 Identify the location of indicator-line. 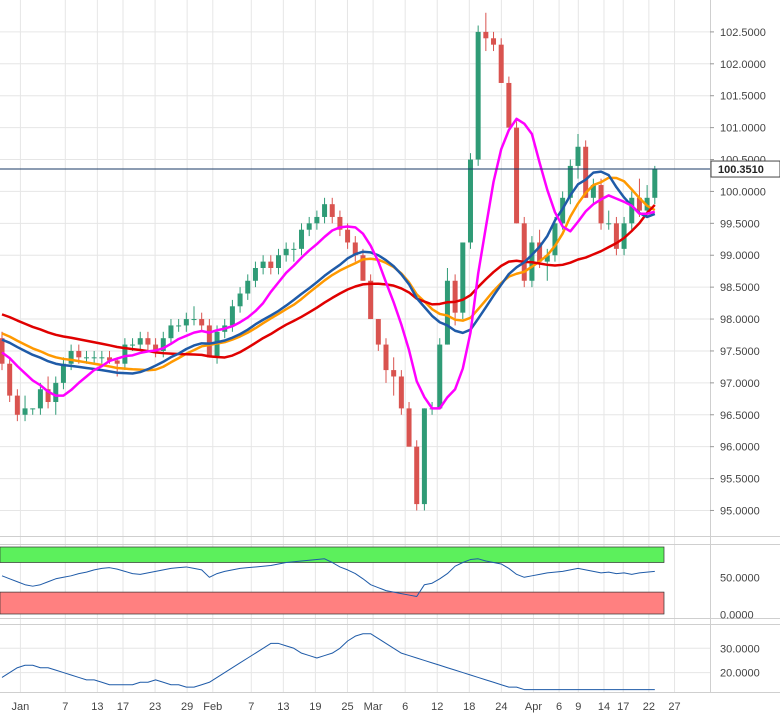
(328, 662).